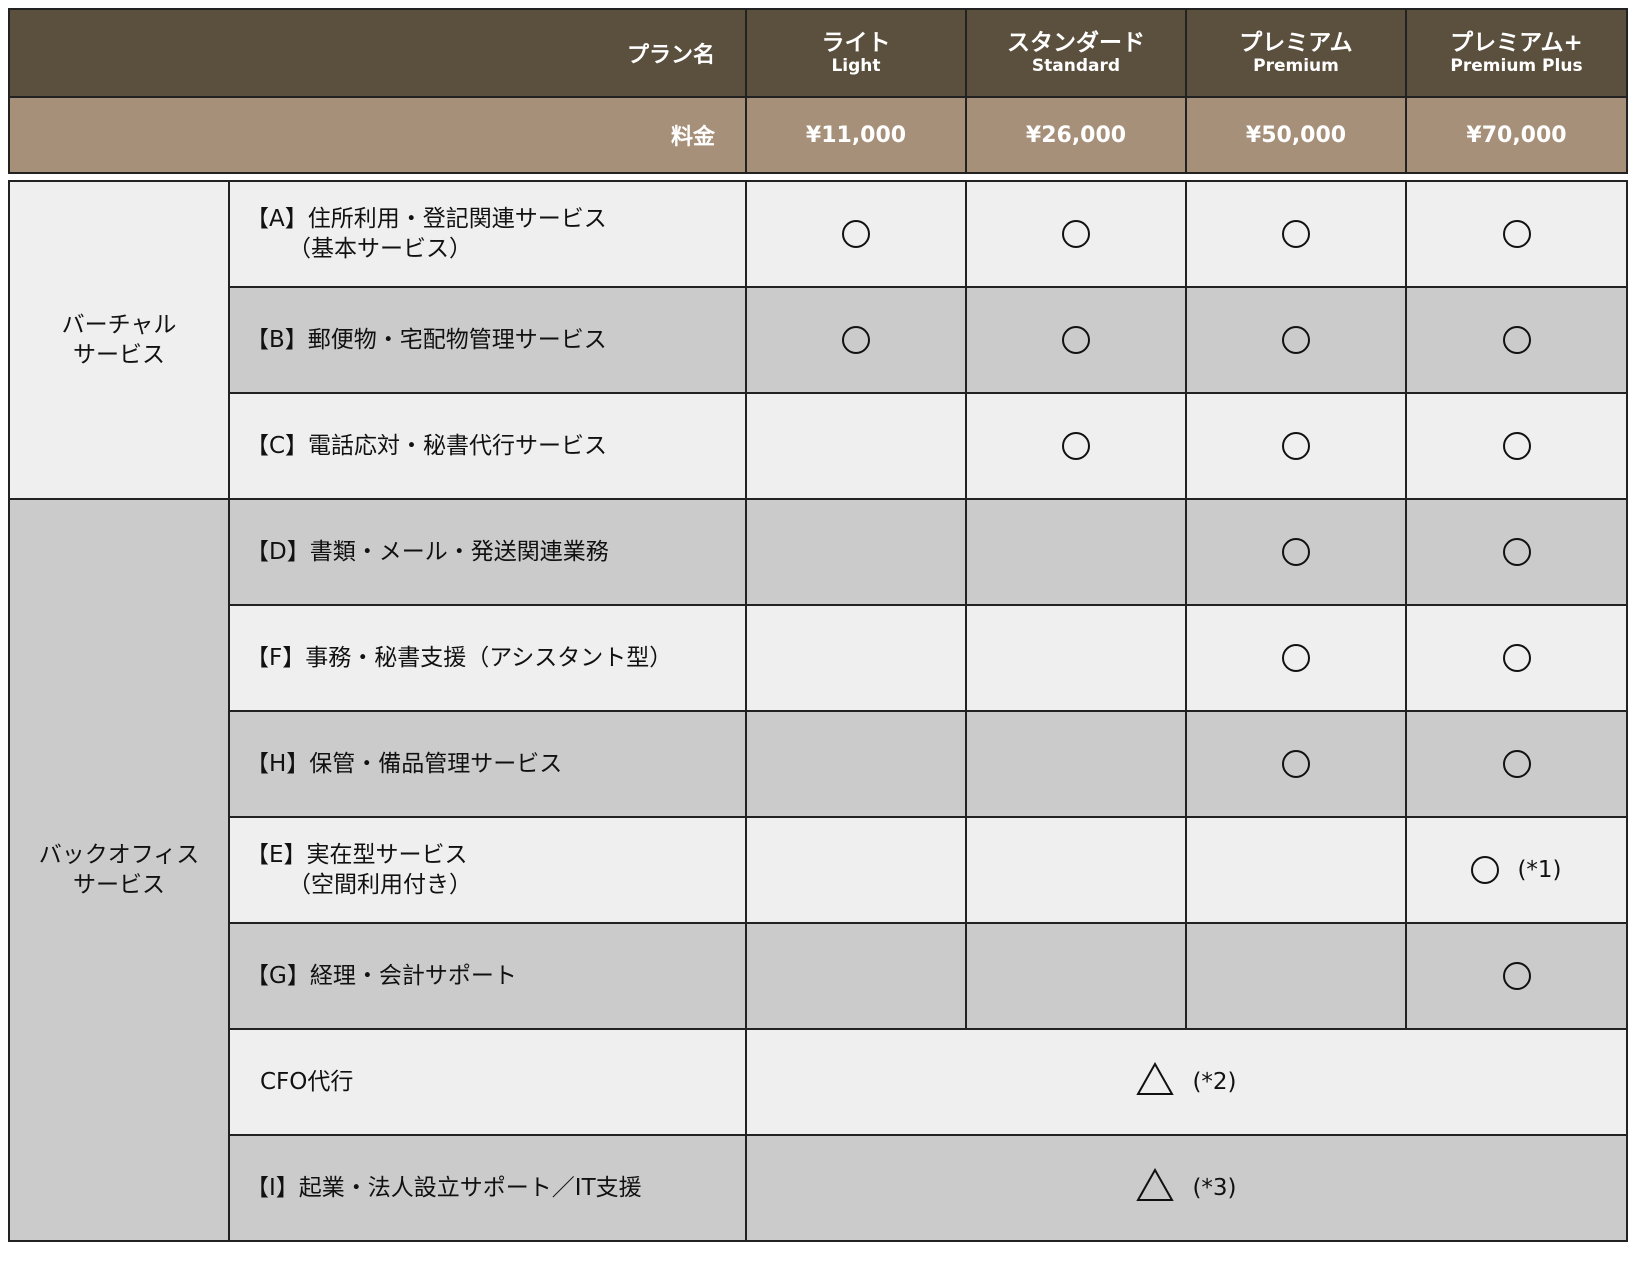  What do you see at coordinates (119, 855) in the screenshot?
I see `category-label: バックオフィス` at bounding box center [119, 855].